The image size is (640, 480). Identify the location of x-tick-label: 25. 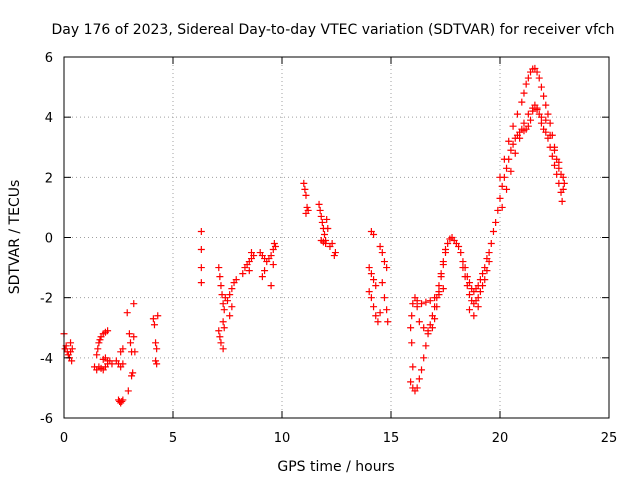
(609, 438).